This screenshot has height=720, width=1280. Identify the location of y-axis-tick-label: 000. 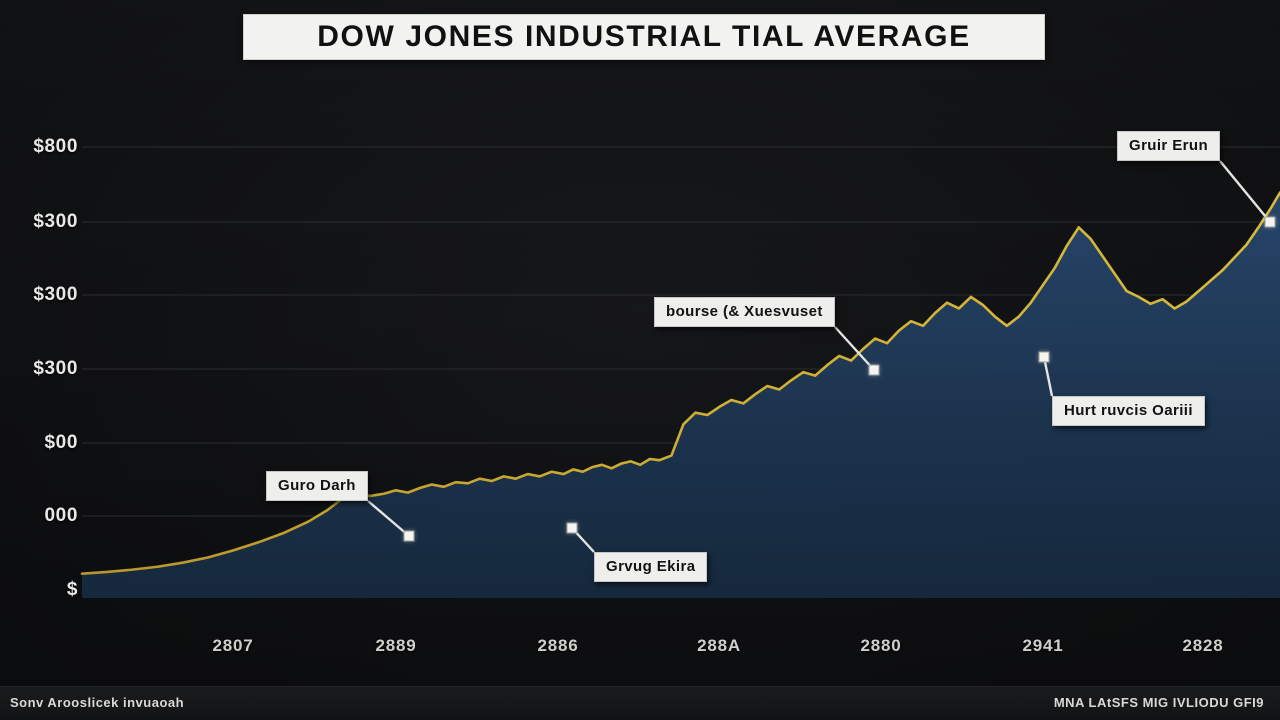
(61, 515).